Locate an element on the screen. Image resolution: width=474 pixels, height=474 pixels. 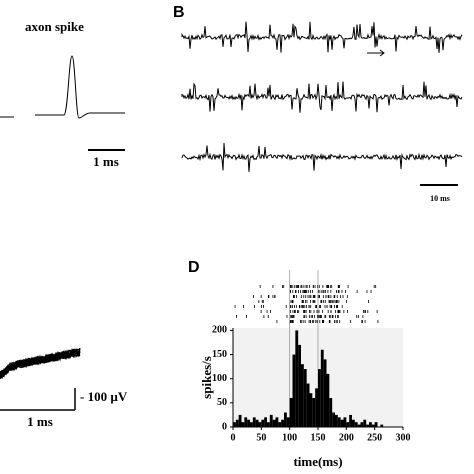
y-tick-label: 150 is located at coordinates (219, 354).